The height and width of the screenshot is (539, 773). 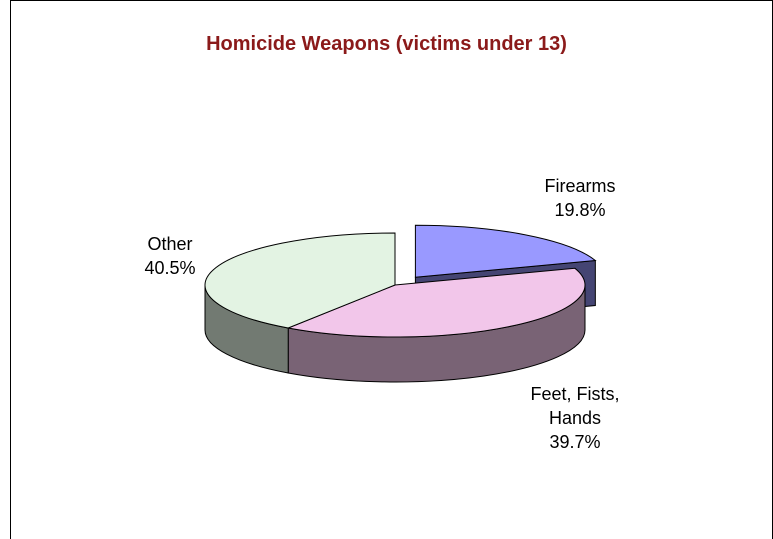 I want to click on chart-title: Homicide Weapons (victims under 13), so click(x=386, y=44).